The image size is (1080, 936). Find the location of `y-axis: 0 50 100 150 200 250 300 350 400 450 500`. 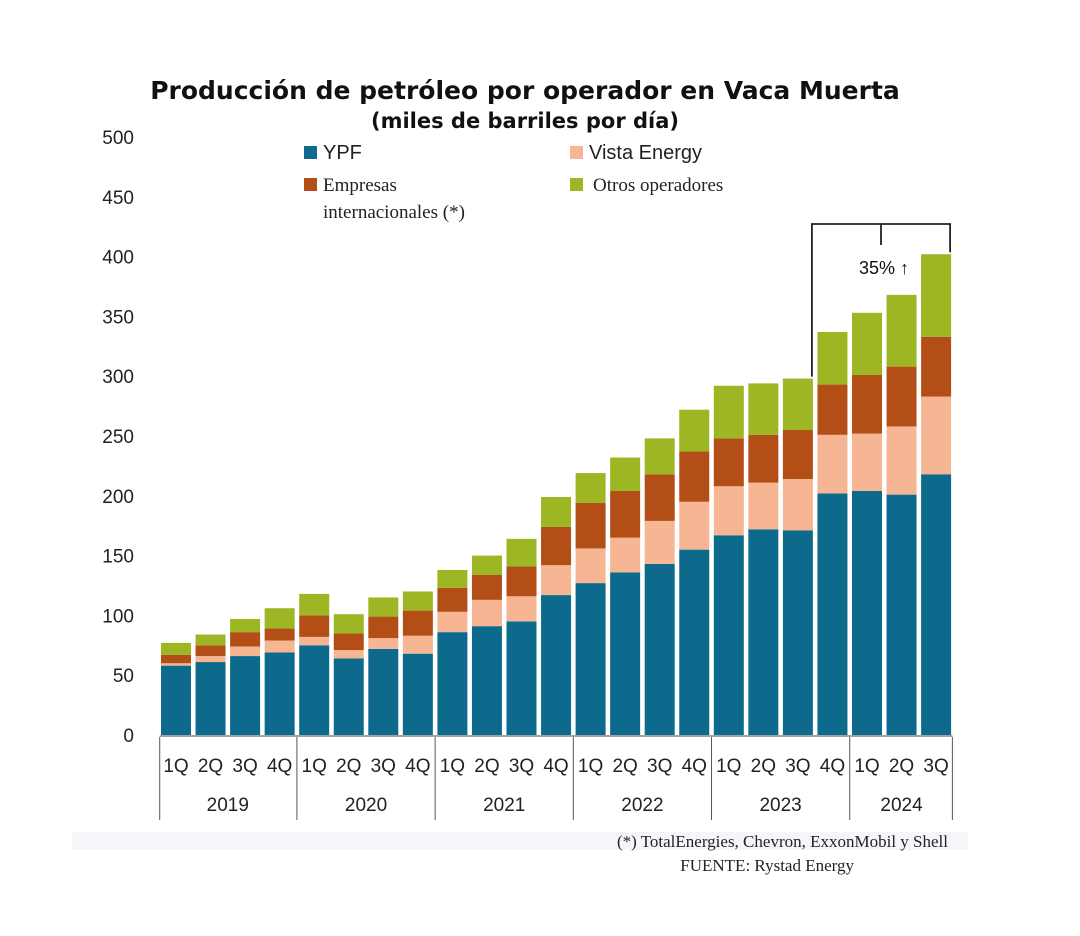

y-axis: 0 50 100 150 200 250 300 350 400 450 500 is located at coordinates (118, 437).